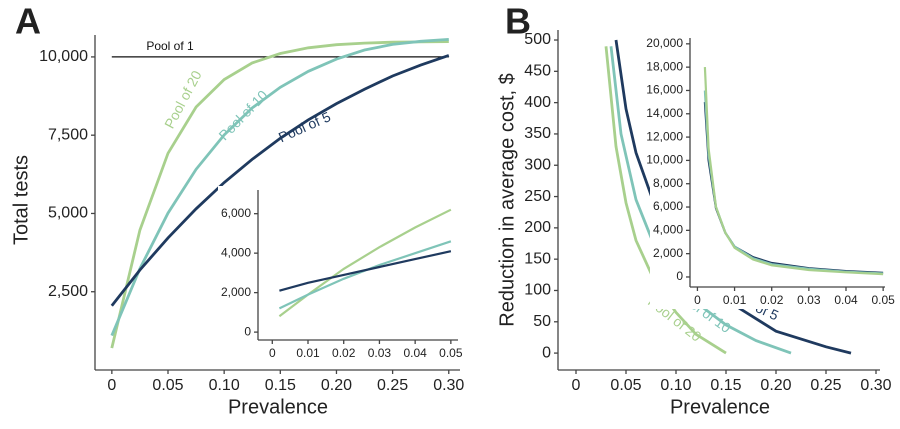 This screenshot has height=429, width=900. I want to click on y-tick-label: 14,000, so click(664, 113).